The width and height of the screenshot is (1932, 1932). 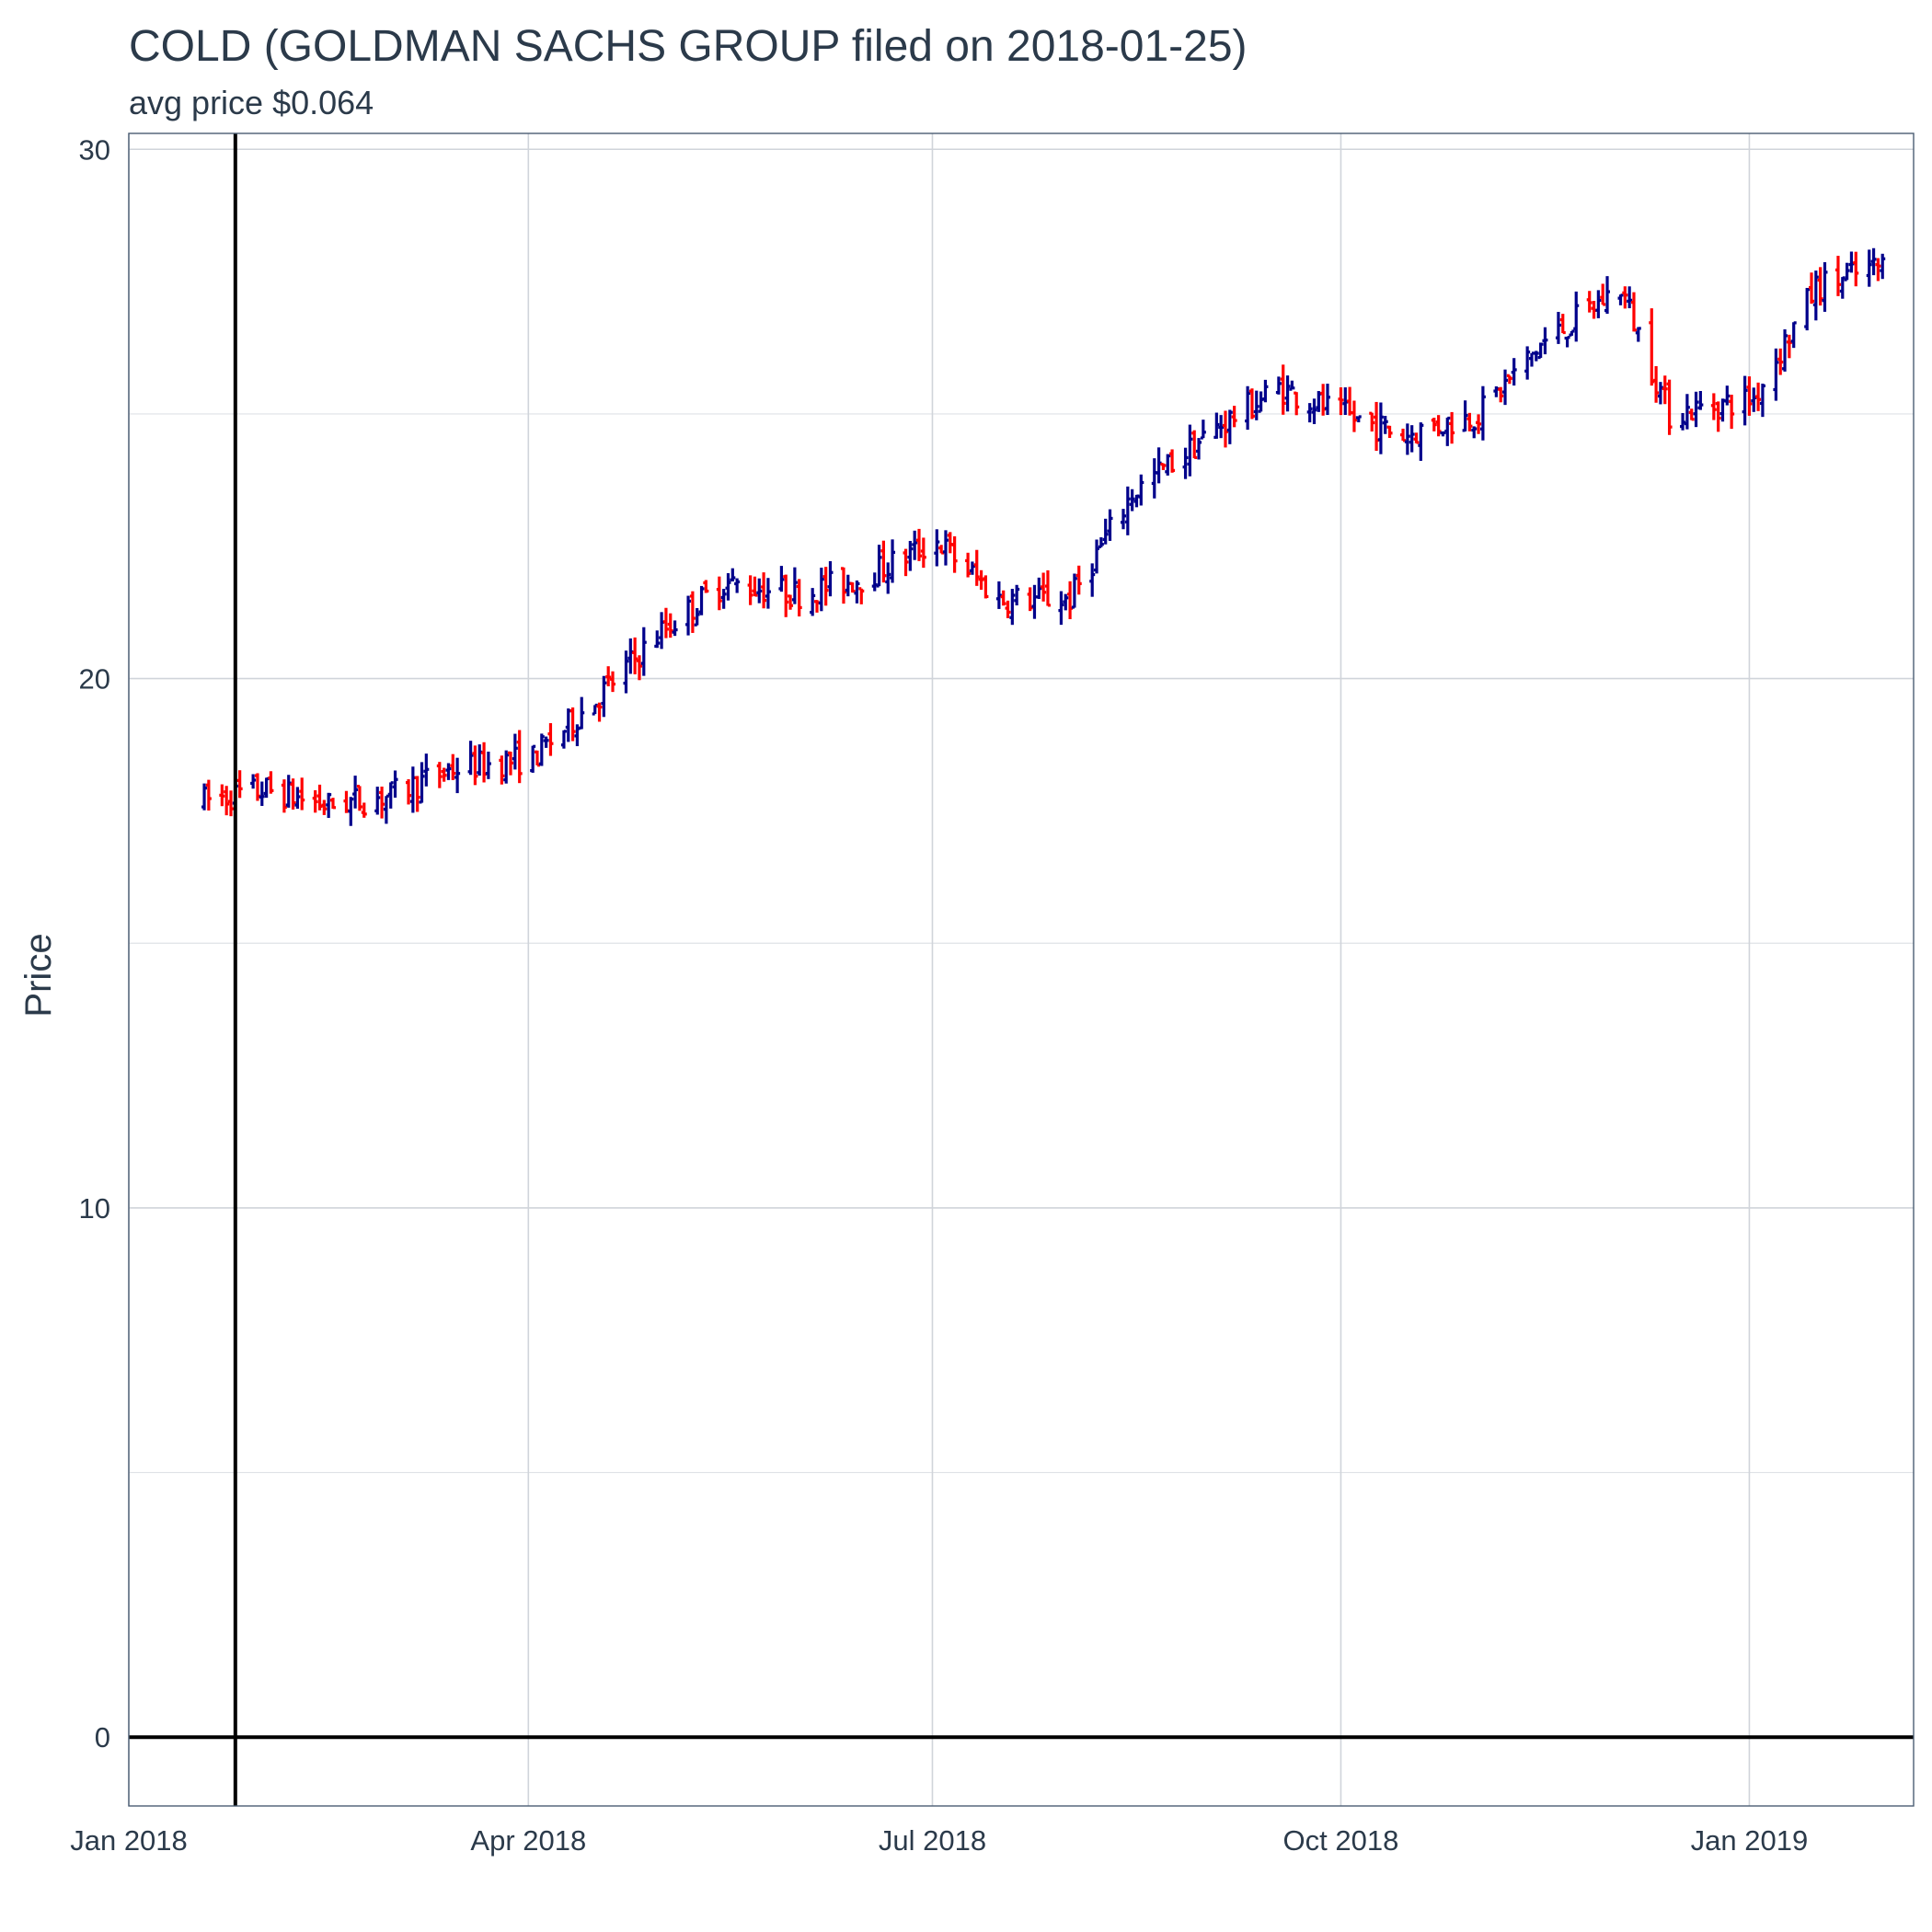 What do you see at coordinates (932, 1840) in the screenshot?
I see `x-tick-label: Jul 2018` at bounding box center [932, 1840].